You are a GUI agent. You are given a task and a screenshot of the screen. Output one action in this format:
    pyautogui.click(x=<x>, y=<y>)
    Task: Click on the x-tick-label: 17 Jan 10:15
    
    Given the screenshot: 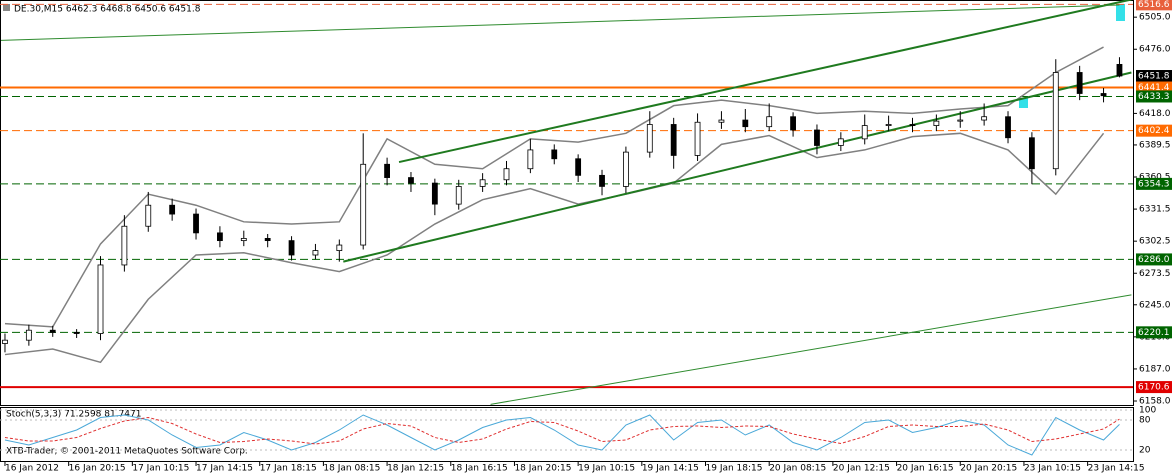 What is the action you would take?
    pyautogui.click(x=160, y=469)
    